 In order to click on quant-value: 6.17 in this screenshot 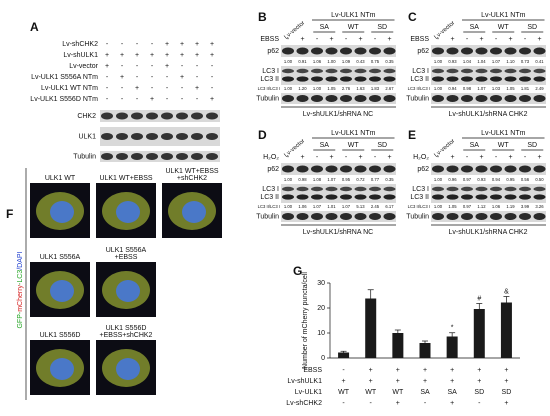, I will do `click(389, 206)`.